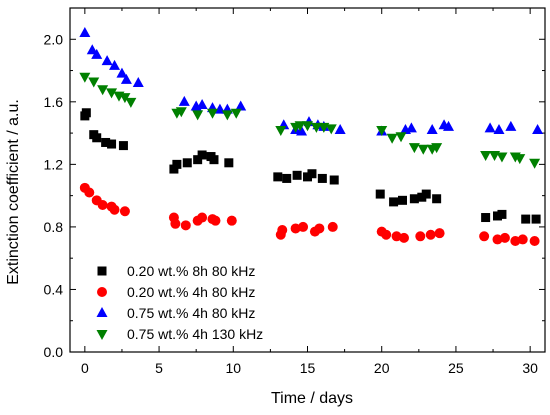 The image size is (550, 415). Describe the element at coordinates (530, 368) in the screenshot. I see `x-tick-label: 30` at that location.